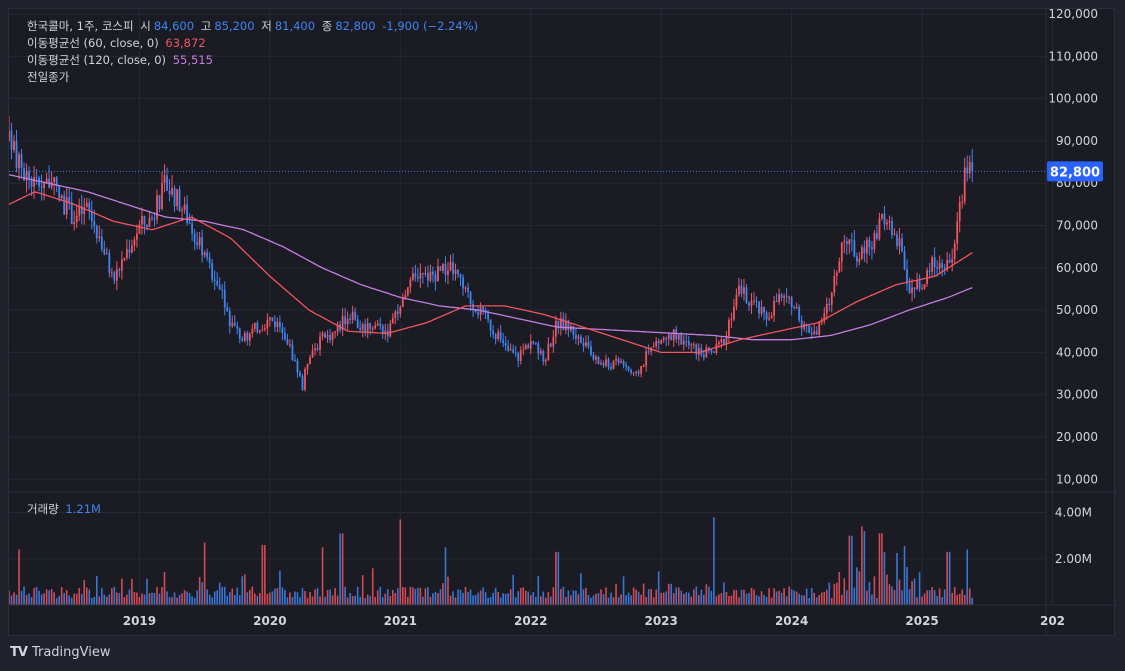 This screenshot has width=1125, height=671. What do you see at coordinates (97, 60) in the screenshot?
I see `ma120-label: 이동평균선 (120, close, 0)` at bounding box center [97, 60].